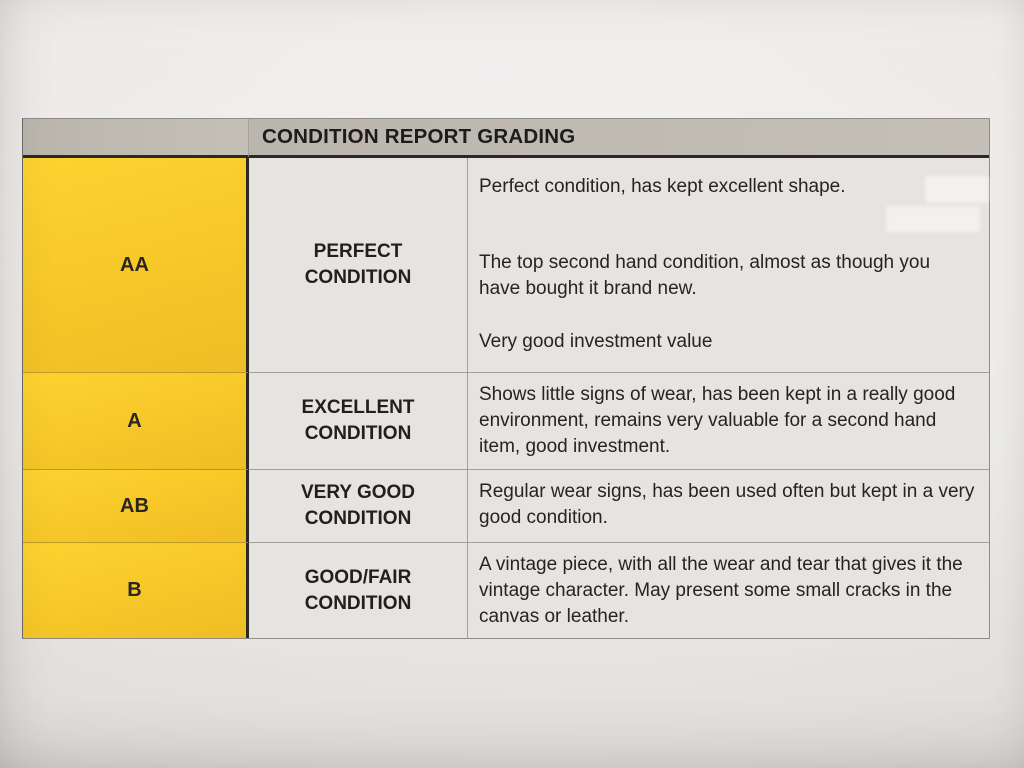 The width and height of the screenshot is (1024, 768). What do you see at coordinates (619, 138) in the screenshot?
I see `table-title: CONDITION REPORT GRADING` at bounding box center [619, 138].